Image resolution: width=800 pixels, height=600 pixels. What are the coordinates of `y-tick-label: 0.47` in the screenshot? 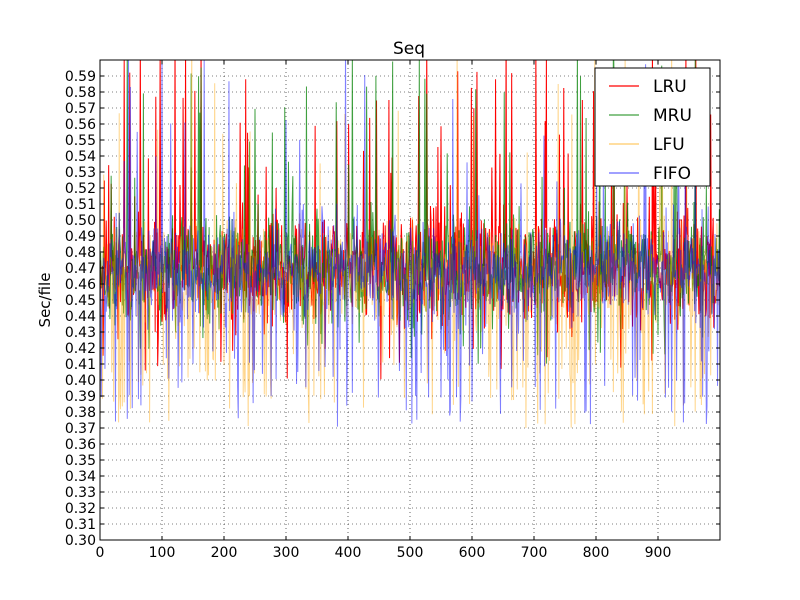 It's located at (80, 269).